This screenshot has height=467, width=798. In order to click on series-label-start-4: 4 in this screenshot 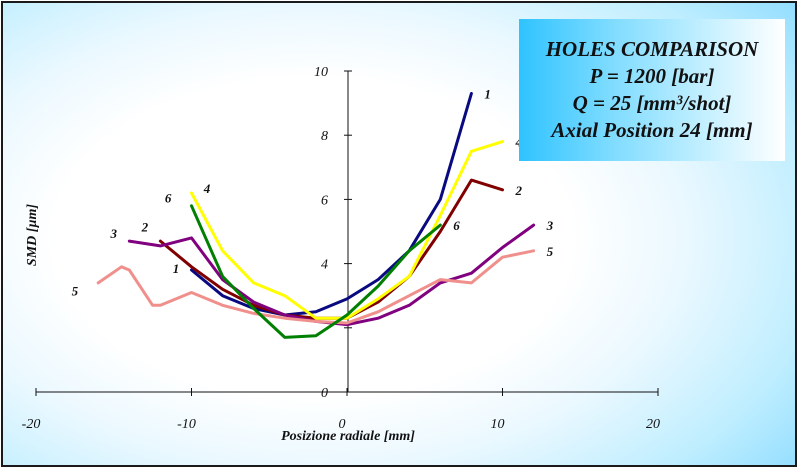, I will do `click(207, 188)`.